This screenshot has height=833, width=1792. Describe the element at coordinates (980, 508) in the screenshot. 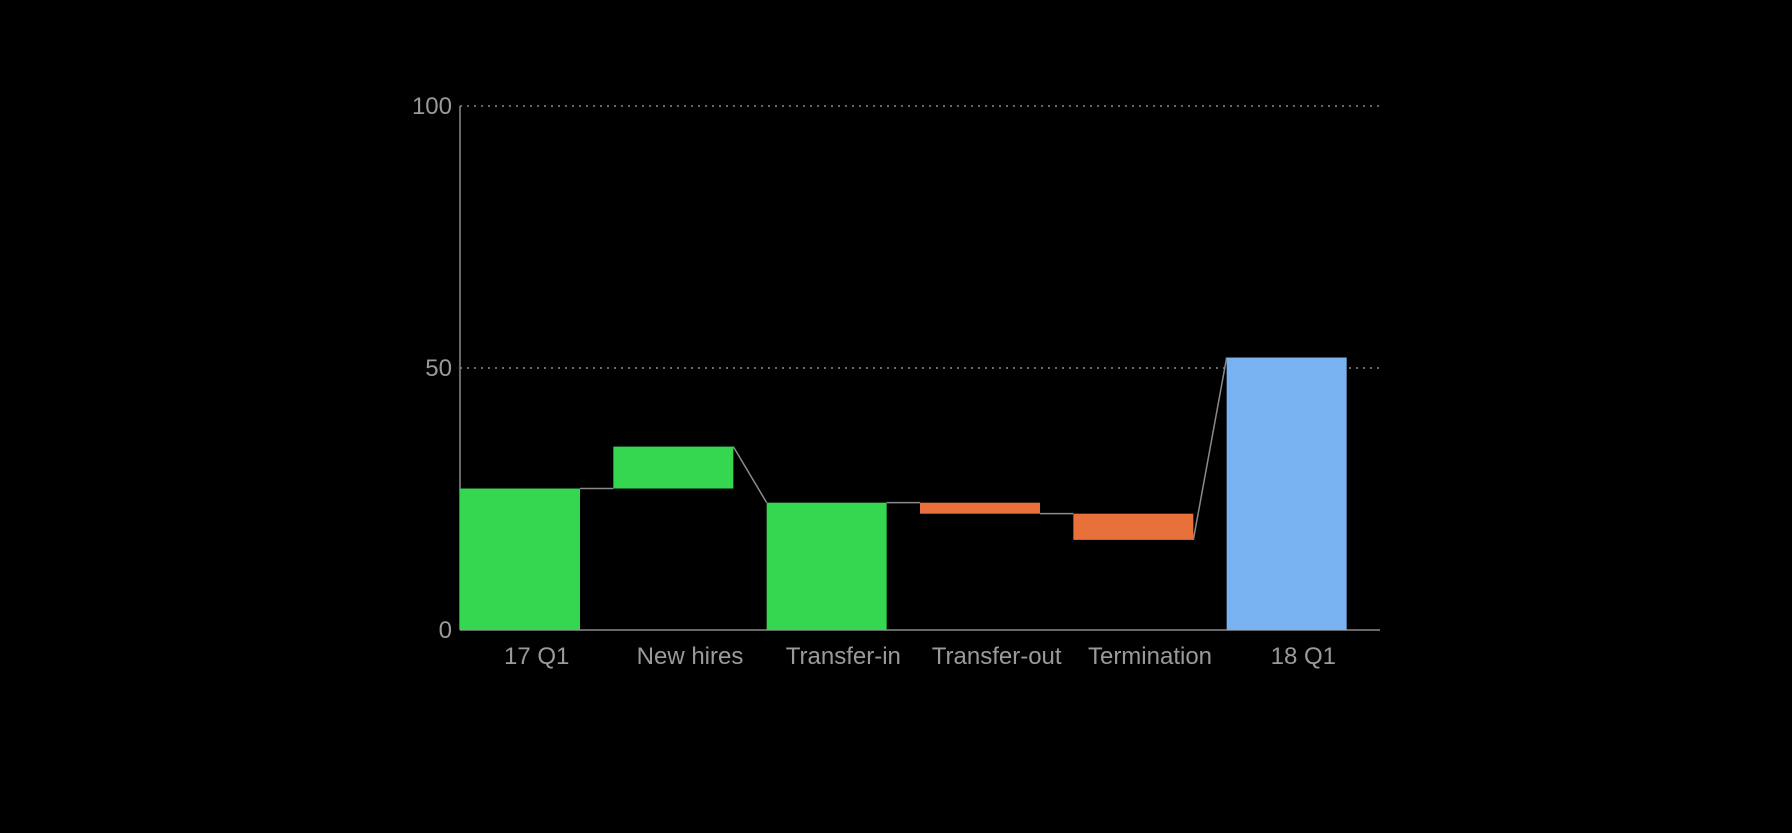

I see `bar-transfer-out` at that location.